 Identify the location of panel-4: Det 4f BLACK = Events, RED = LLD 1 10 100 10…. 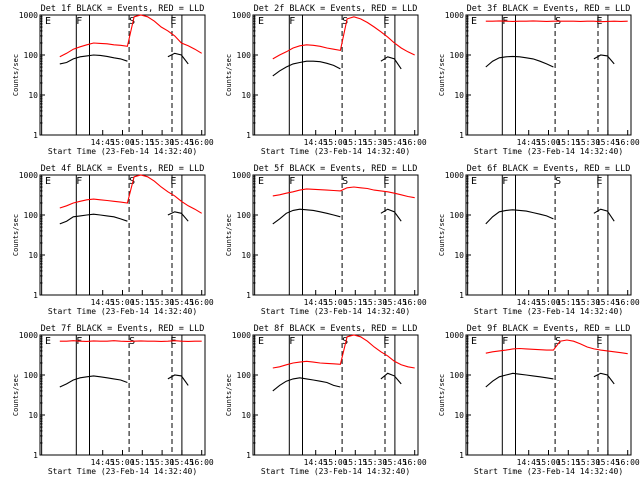
(113, 240).